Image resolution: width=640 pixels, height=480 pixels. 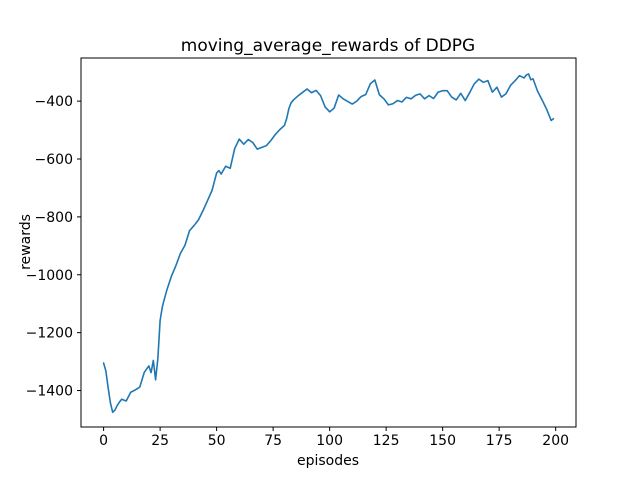 I want to click on x-tick-label: 175, so click(x=499, y=441).